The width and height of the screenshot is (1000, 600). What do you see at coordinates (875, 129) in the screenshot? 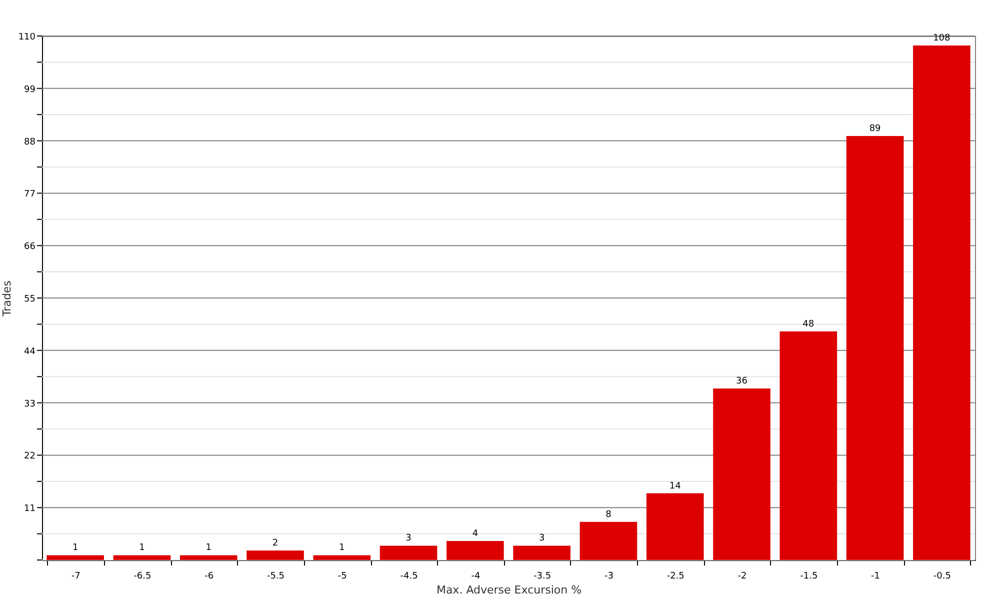
I see `data-label: 89` at bounding box center [875, 129].